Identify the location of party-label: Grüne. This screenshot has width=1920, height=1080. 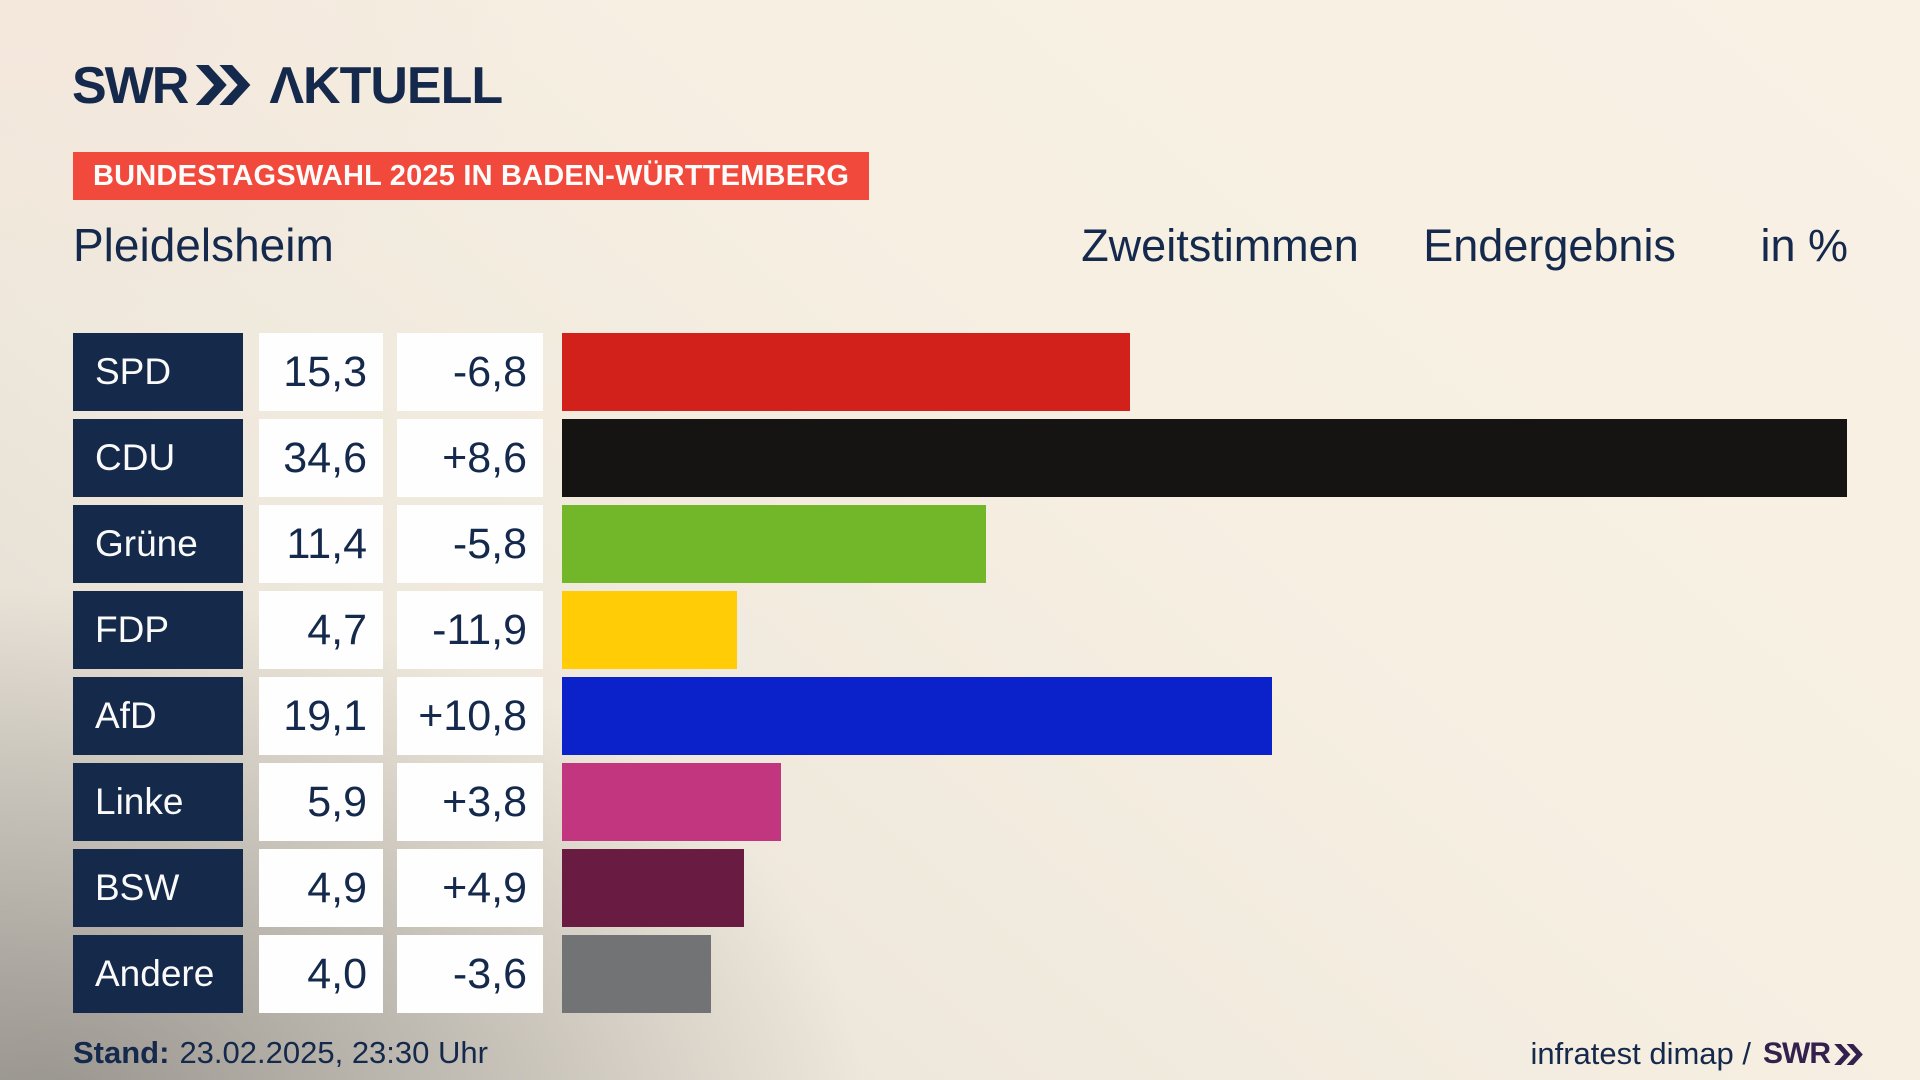
(158, 544).